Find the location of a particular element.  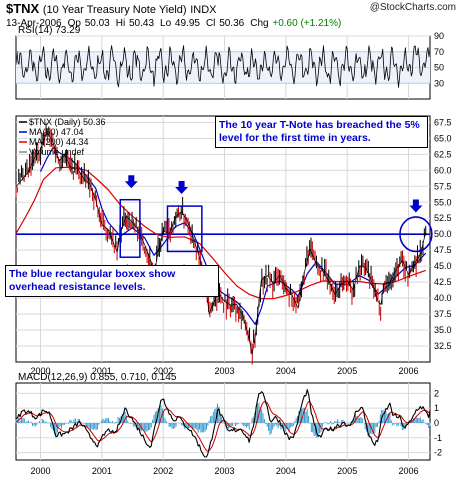

price-tick-label: 40.0 is located at coordinates (443, 298).